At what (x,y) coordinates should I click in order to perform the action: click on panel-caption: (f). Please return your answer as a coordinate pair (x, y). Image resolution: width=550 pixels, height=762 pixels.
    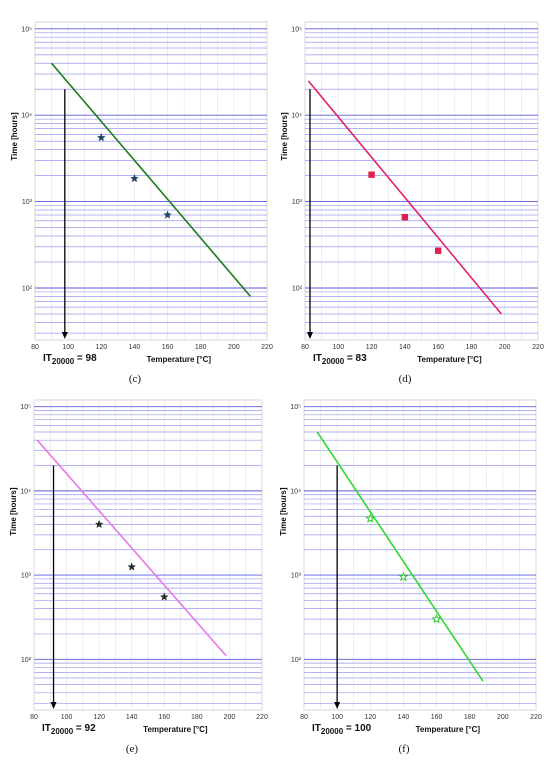
    Looking at the image, I should click on (404, 749).